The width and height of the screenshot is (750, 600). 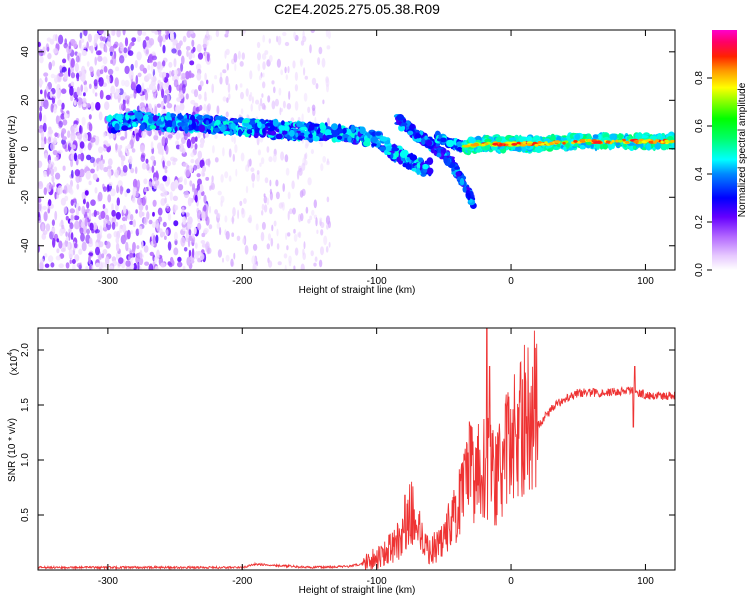 I want to click on spectrogram-ytick-label: -40, so click(x=25, y=245).